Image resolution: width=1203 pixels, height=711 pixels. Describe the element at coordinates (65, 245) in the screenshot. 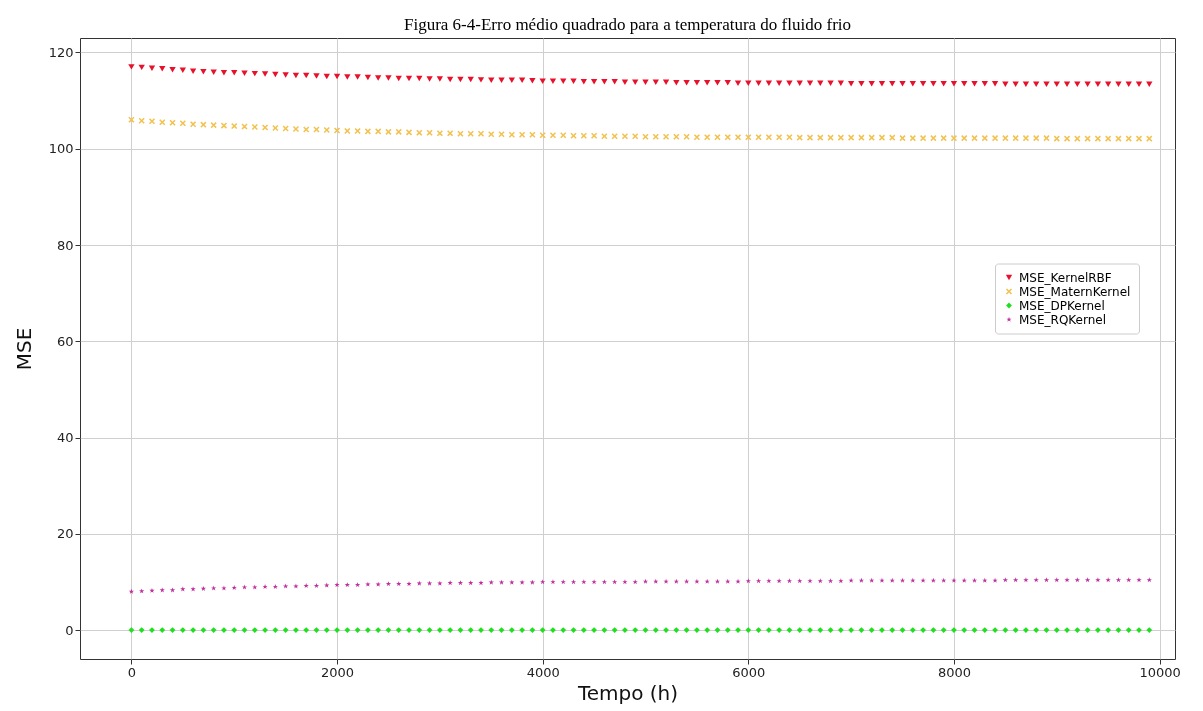

I see `y-tick-label: 80` at that location.